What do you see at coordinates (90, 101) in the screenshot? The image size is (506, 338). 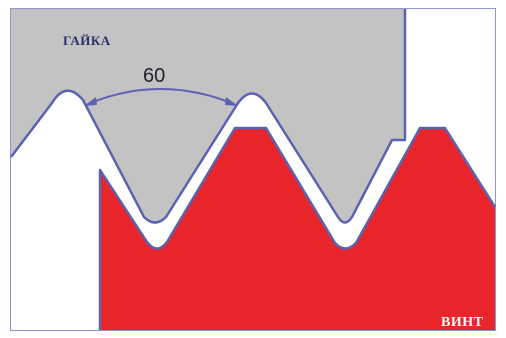 I see `angle-arrow-left` at bounding box center [90, 101].